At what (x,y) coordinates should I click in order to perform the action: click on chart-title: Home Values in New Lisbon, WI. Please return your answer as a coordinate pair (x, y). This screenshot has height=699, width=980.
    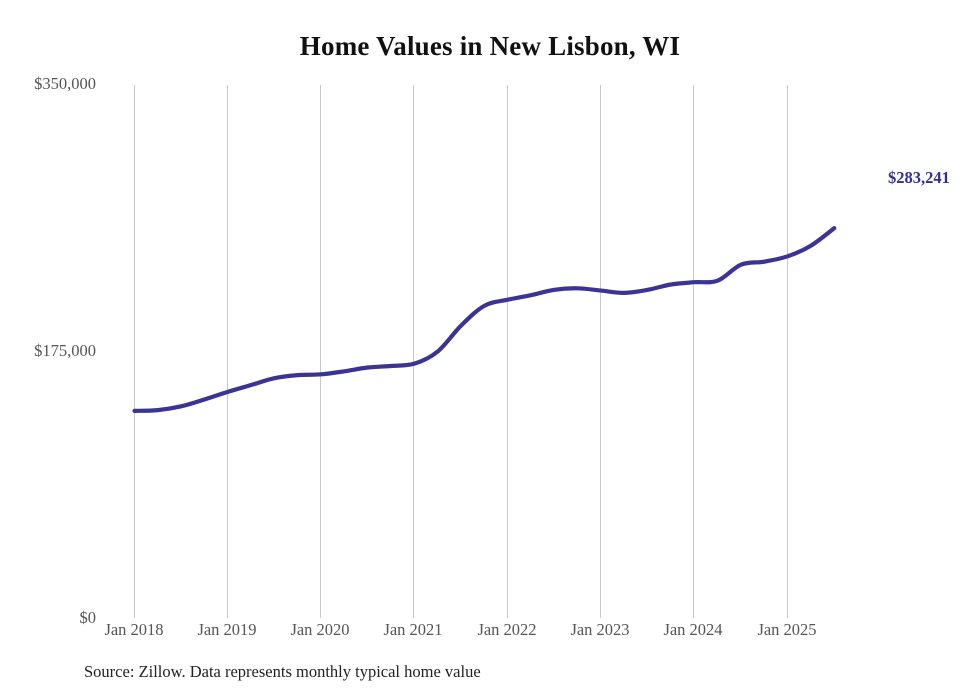
    Looking at the image, I should click on (490, 46).